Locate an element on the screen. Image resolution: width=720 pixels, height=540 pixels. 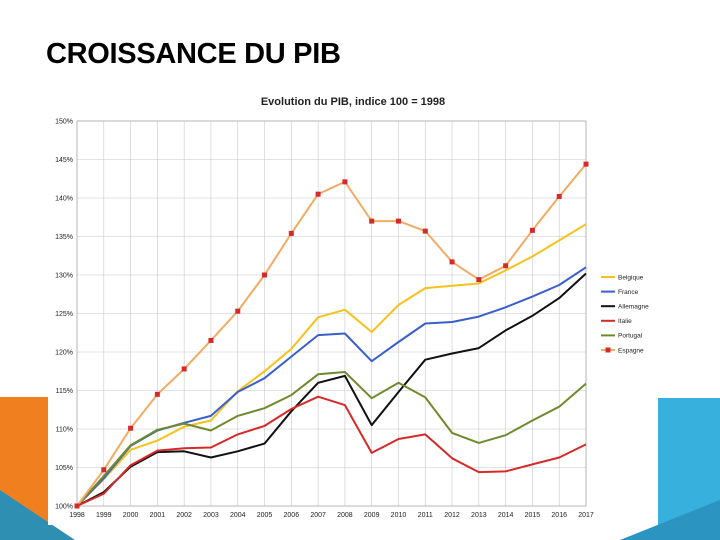
x-tick-label: 2010 is located at coordinates (399, 515).